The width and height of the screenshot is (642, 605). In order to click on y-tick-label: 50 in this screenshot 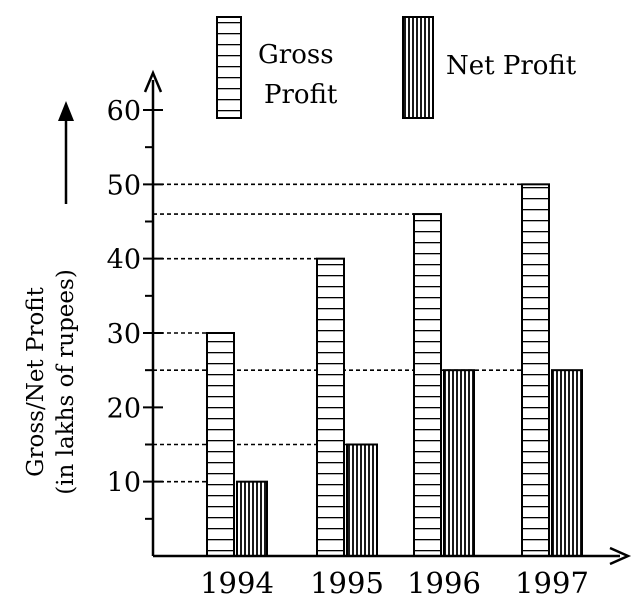, I will do `click(124, 185)`.